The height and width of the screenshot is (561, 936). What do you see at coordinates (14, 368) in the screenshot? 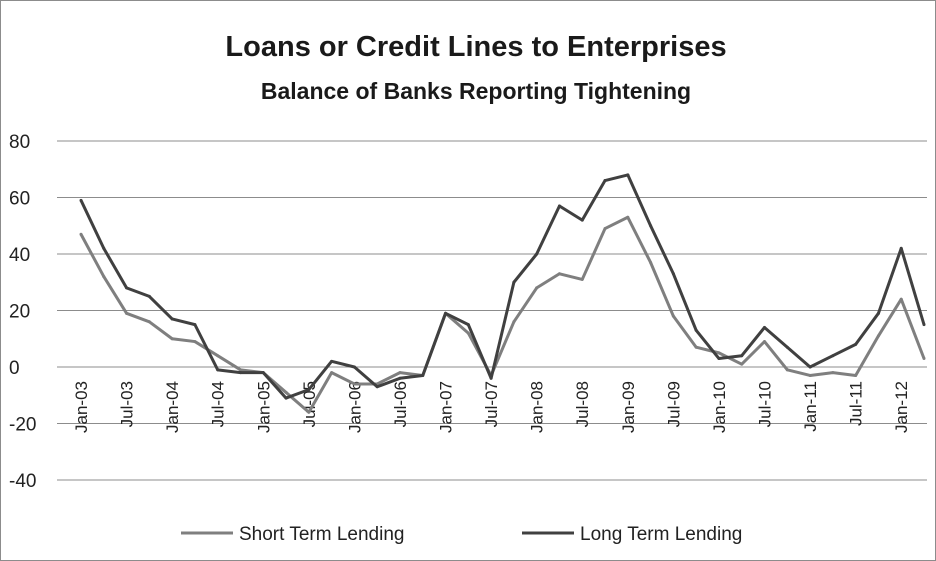
I see `y-tick-label: 0` at bounding box center [14, 368].